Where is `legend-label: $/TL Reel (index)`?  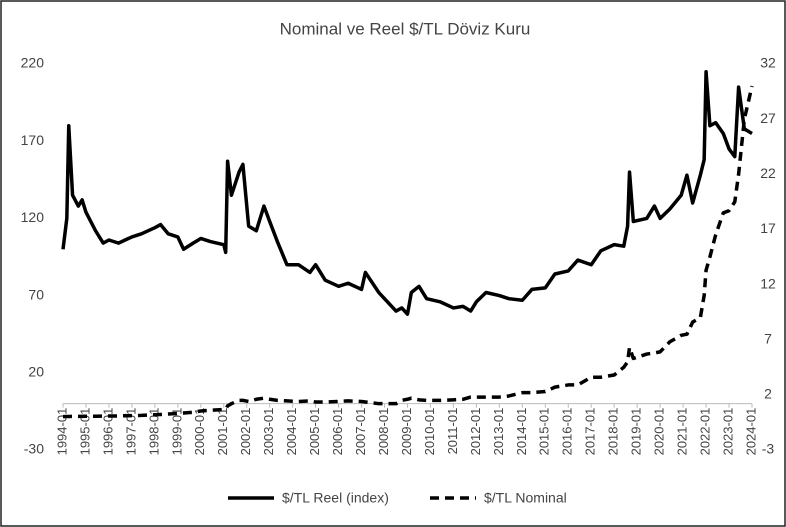
legend-label: $/TL Reel (index) is located at coordinates (335, 498).